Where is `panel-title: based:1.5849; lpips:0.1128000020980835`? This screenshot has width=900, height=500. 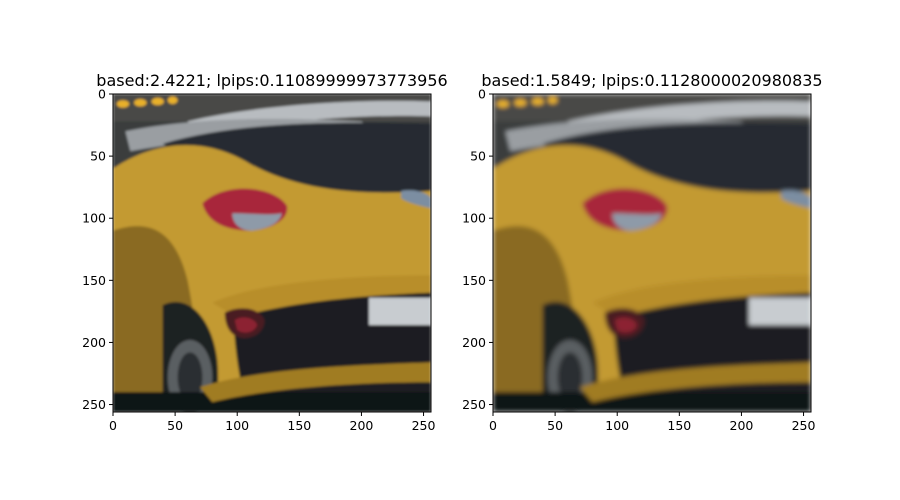
panel-title: based:1.5849; lpips:0.1128000020980835 is located at coordinates (651, 80).